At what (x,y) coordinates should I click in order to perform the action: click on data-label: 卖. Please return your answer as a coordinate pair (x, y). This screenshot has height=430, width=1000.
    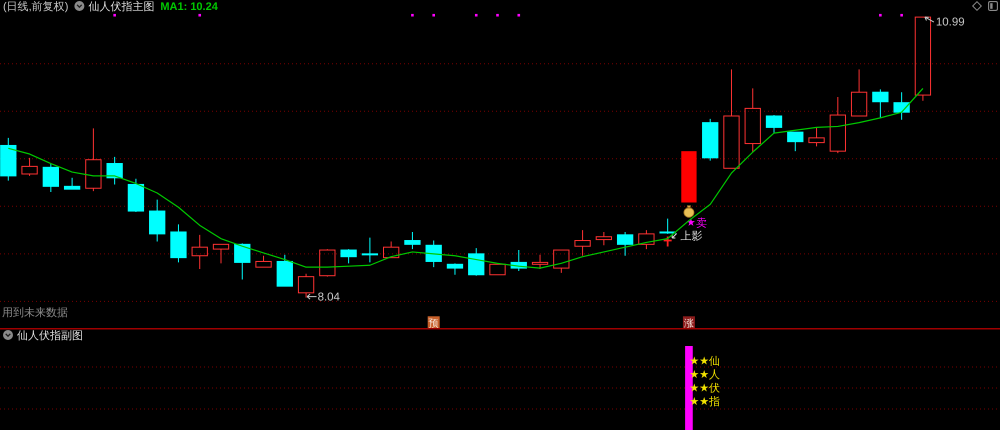
    Looking at the image, I should click on (701, 223).